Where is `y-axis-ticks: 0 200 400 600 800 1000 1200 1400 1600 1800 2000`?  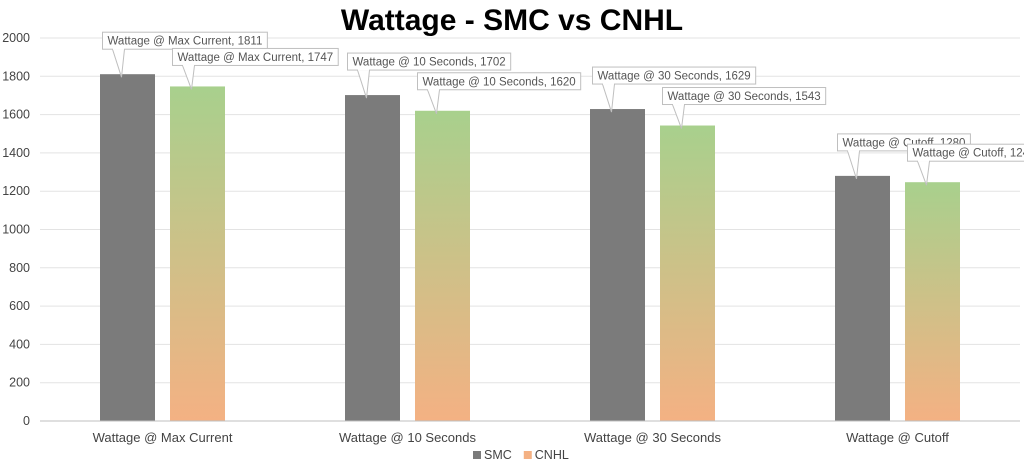
y-axis-ticks: 0 200 400 600 800 1000 1200 1400 1600 1800 2000 is located at coordinates (16, 229).